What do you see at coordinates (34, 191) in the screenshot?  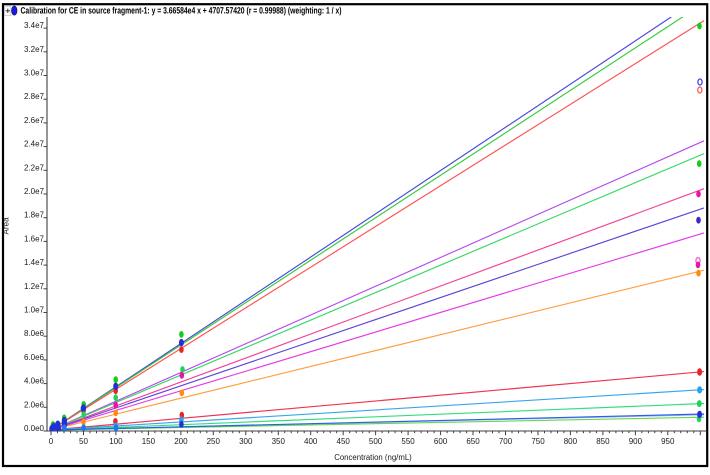 I see `svg-text: 2.0e7` at bounding box center [34, 191].